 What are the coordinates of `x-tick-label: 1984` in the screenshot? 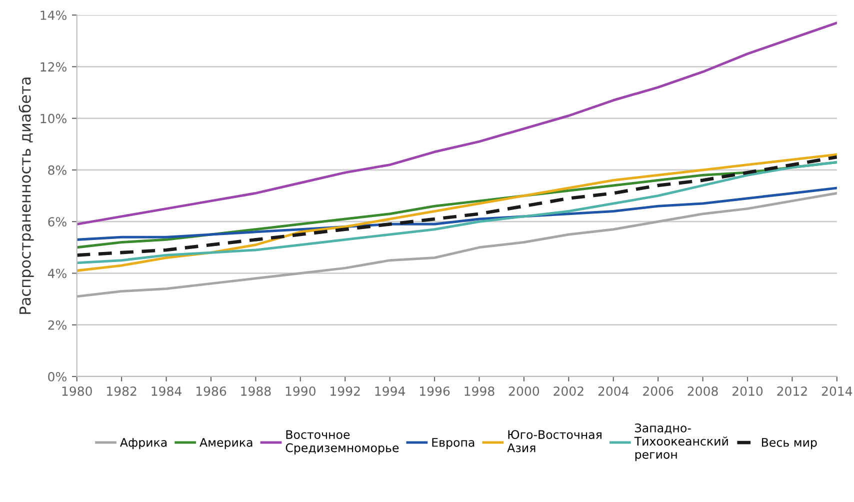 It's located at (167, 391).